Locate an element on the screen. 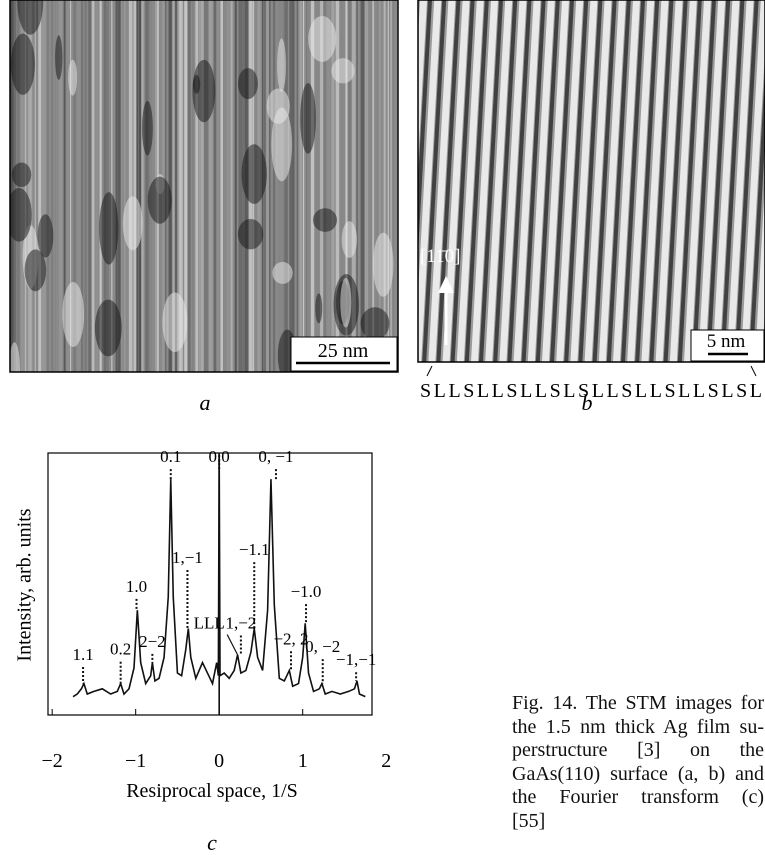 This screenshot has width=765, height=855. peak-label: −1.0 is located at coordinates (306, 591).